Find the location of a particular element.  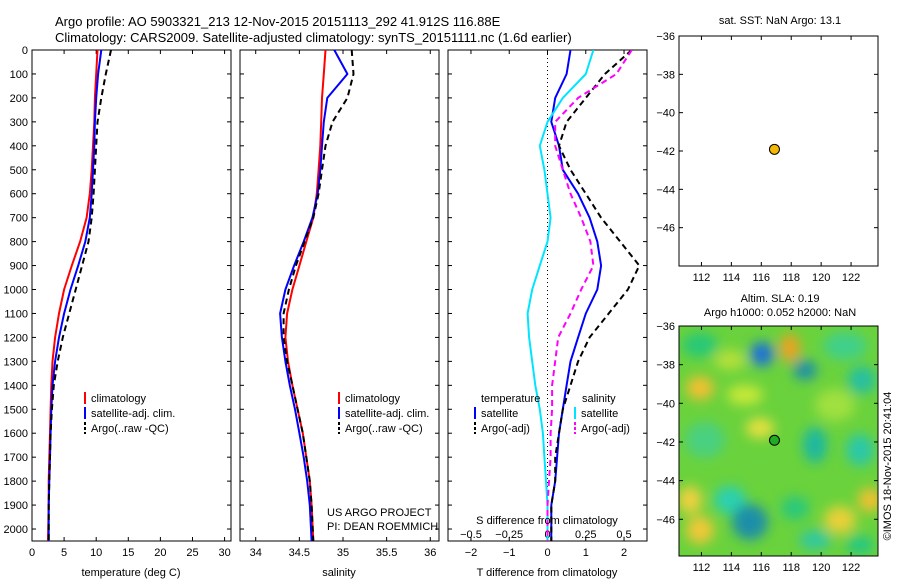

s-tick-label: −0.5 is located at coordinates (471, 535).